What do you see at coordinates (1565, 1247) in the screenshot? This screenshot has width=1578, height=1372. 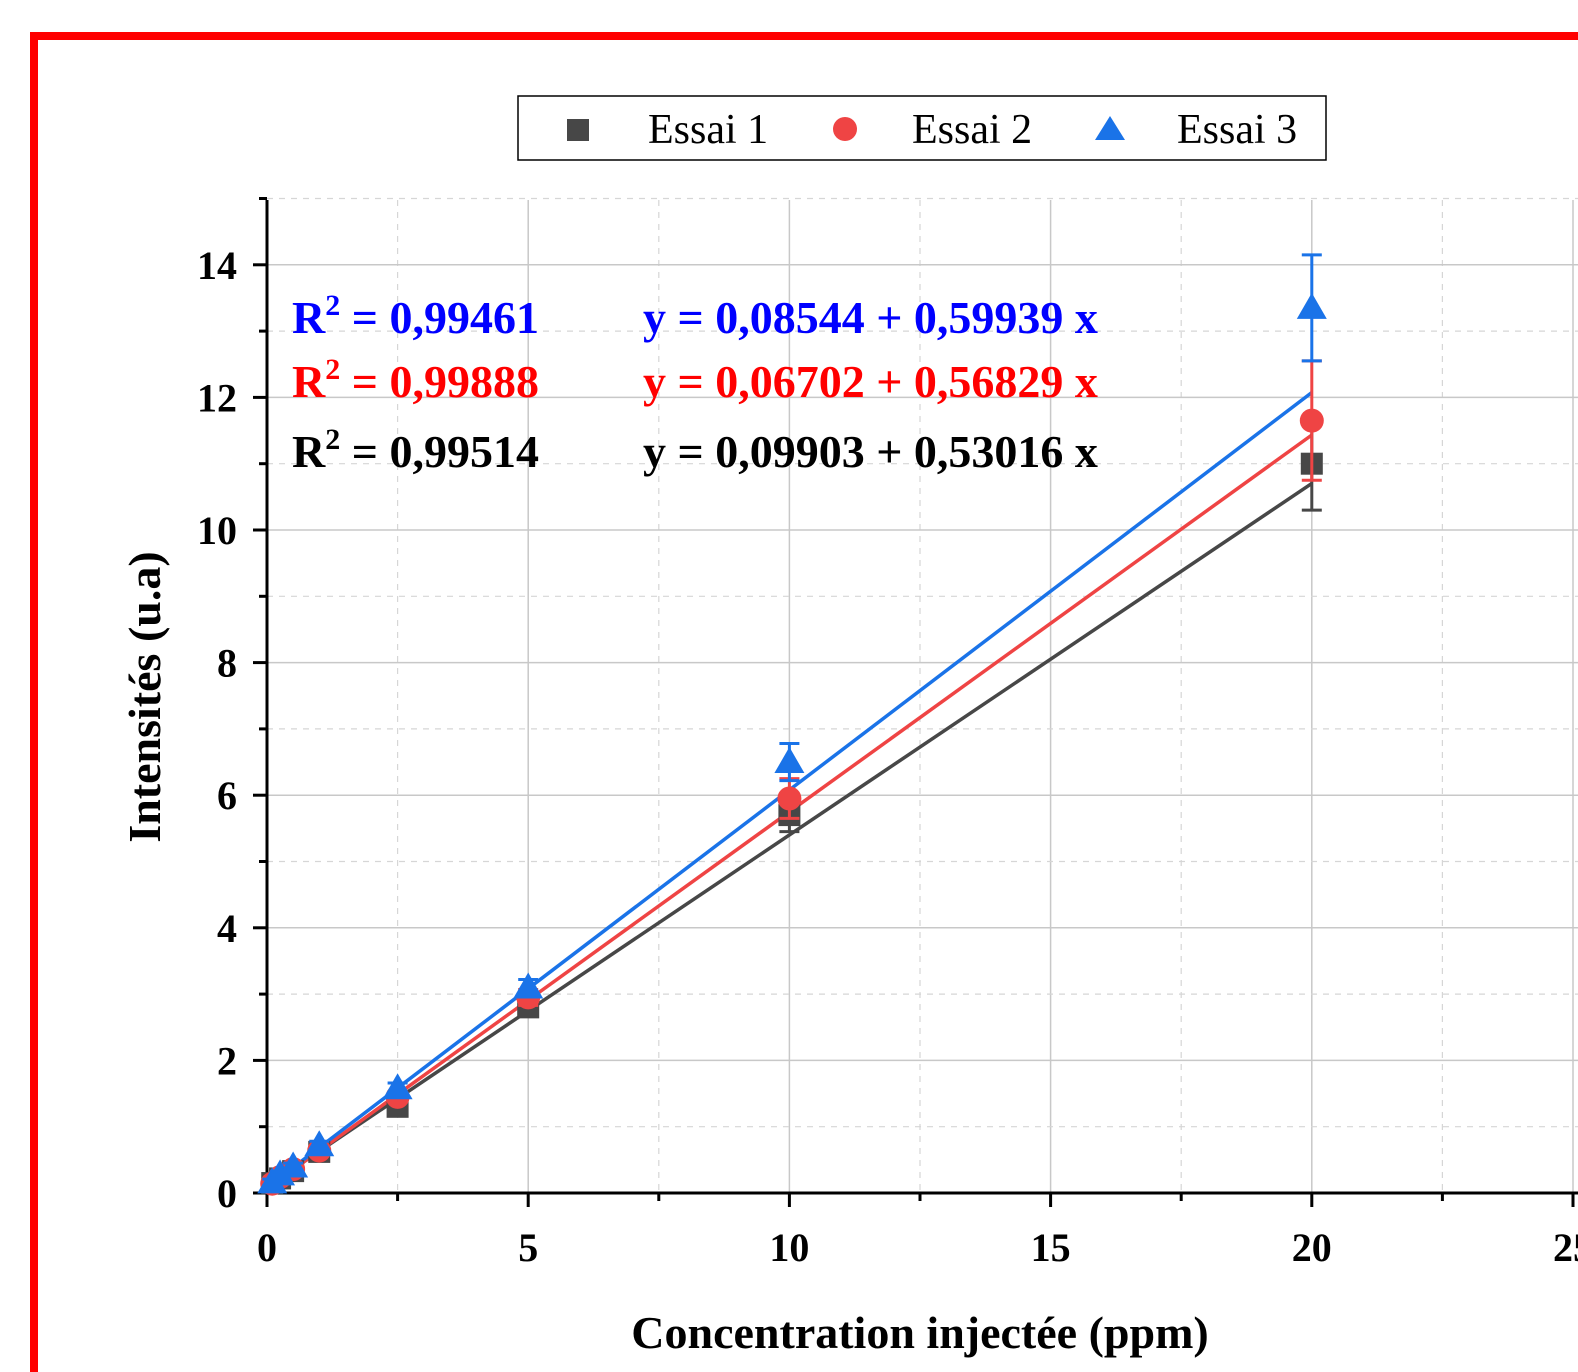 I see `x-tick-label: 25` at bounding box center [1565, 1247].